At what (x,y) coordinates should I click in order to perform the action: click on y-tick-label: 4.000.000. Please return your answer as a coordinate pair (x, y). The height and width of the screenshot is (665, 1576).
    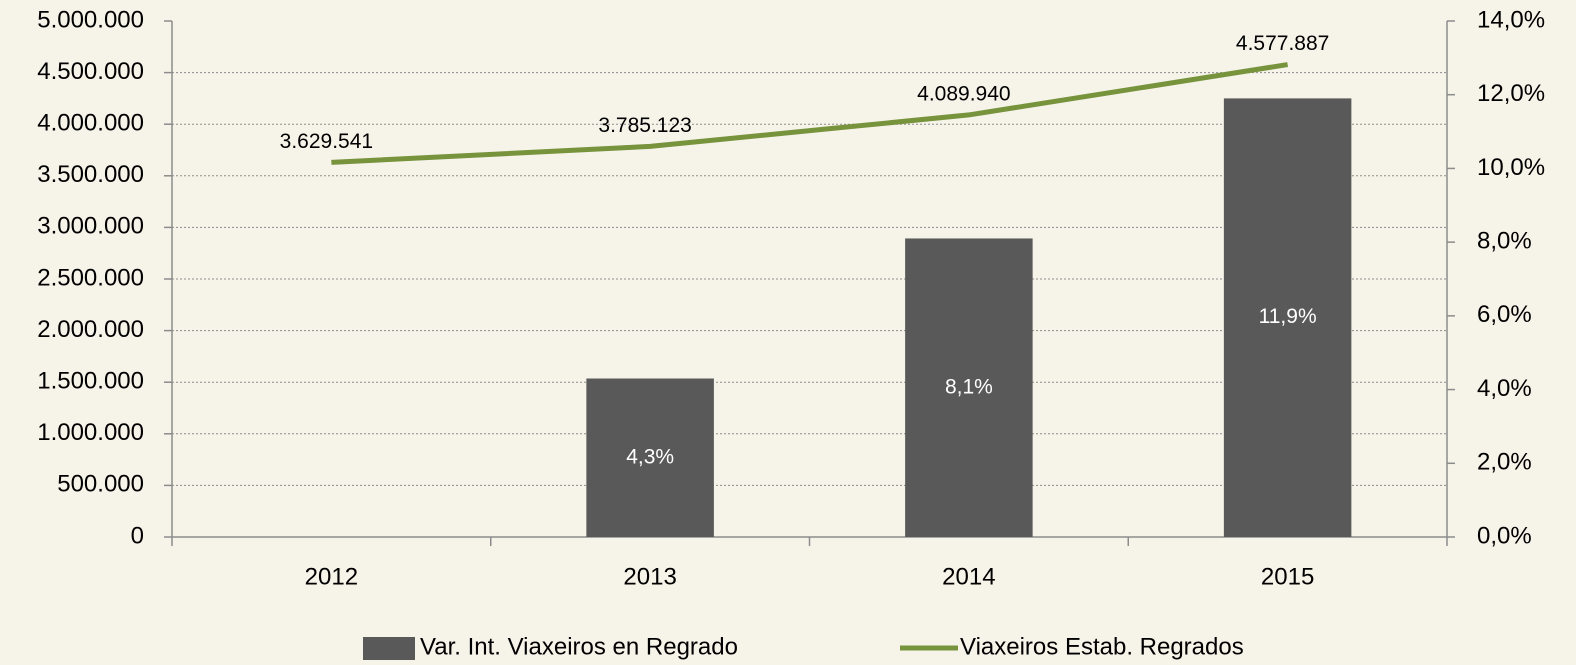
    Looking at the image, I should click on (90, 123).